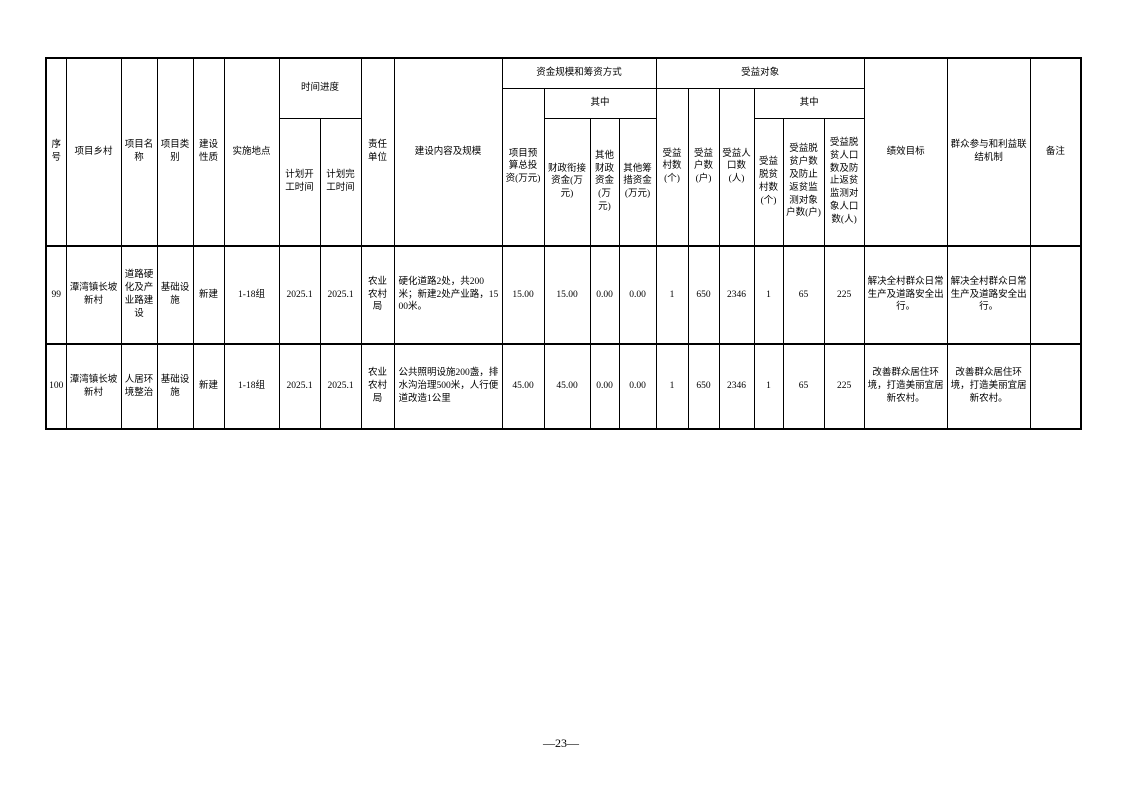 The height and width of the screenshot is (793, 1122). I want to click on col-header-category: 项目类别, so click(175, 152).